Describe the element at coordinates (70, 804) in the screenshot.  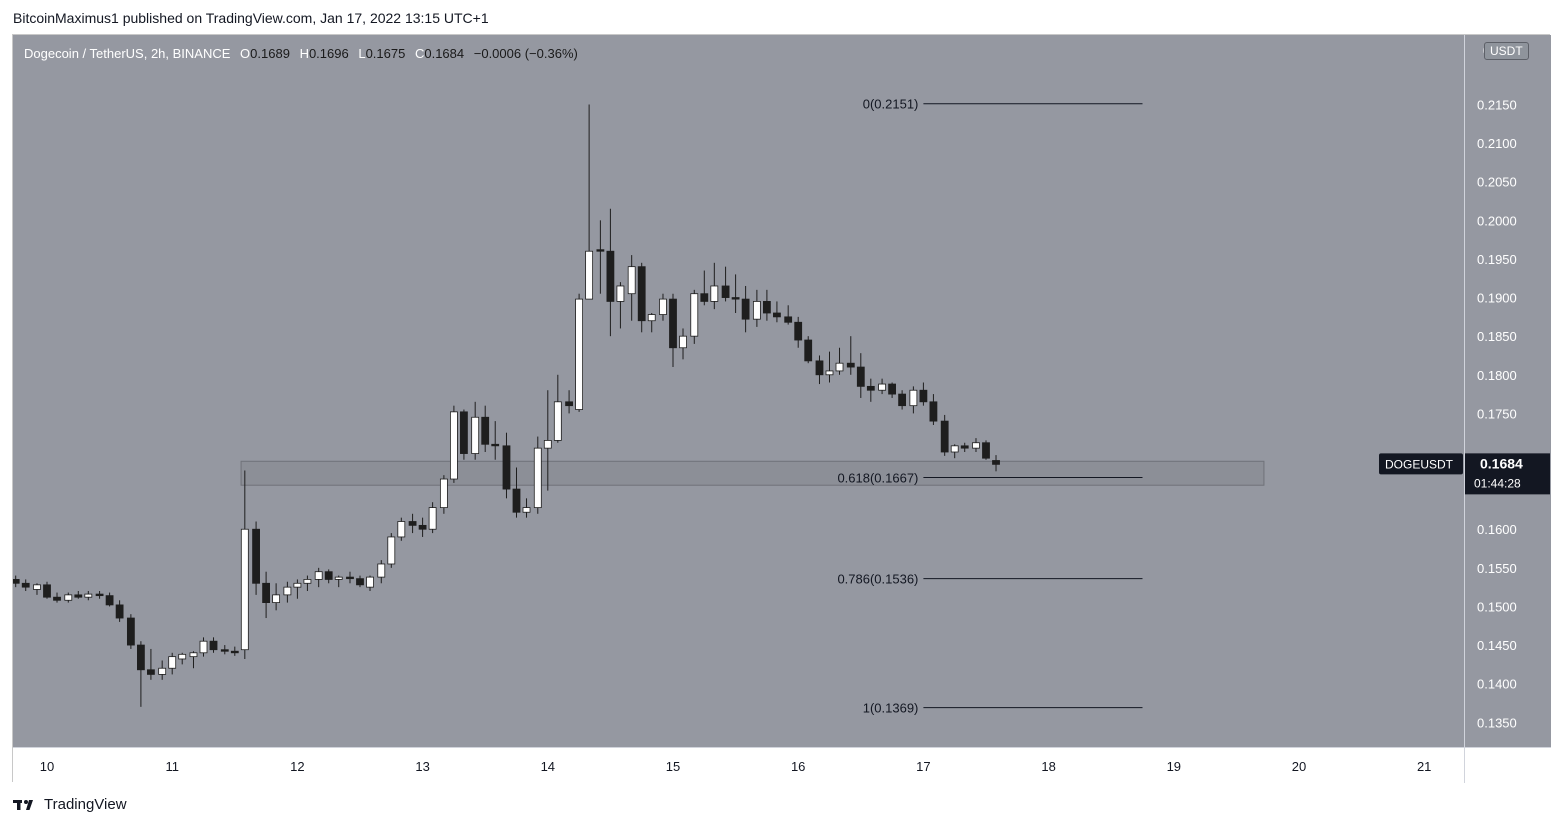
I see `footer-brand: TradingView` at that location.